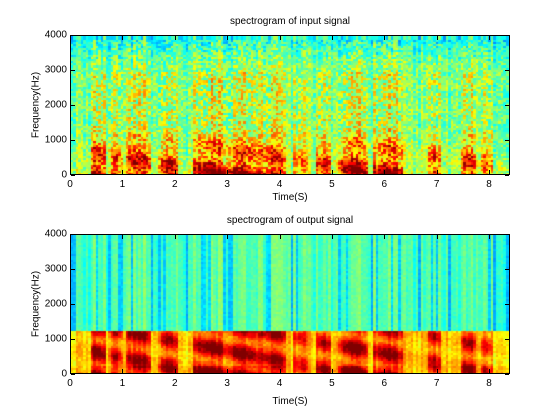 This screenshot has width=560, height=420. Describe the element at coordinates (290, 21) in the screenshot. I see `chart-title: spectrogram of input signal` at that location.